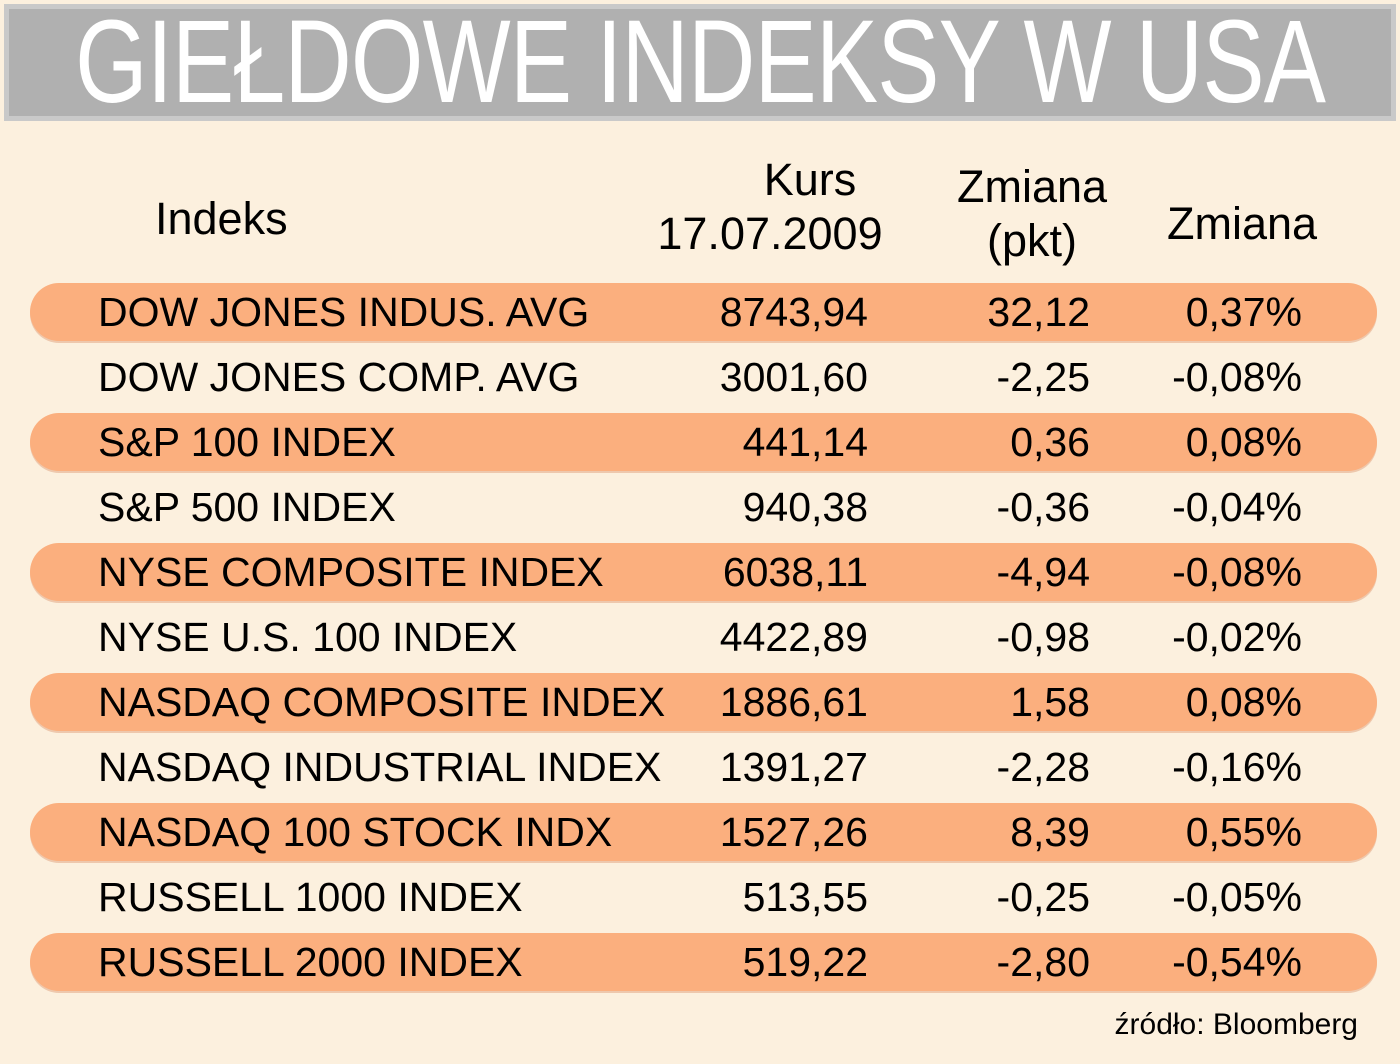 This screenshot has height=1064, width=1400. Describe the element at coordinates (810, 179) in the screenshot. I see `column-header-kurs-line1: Kurs` at that location.